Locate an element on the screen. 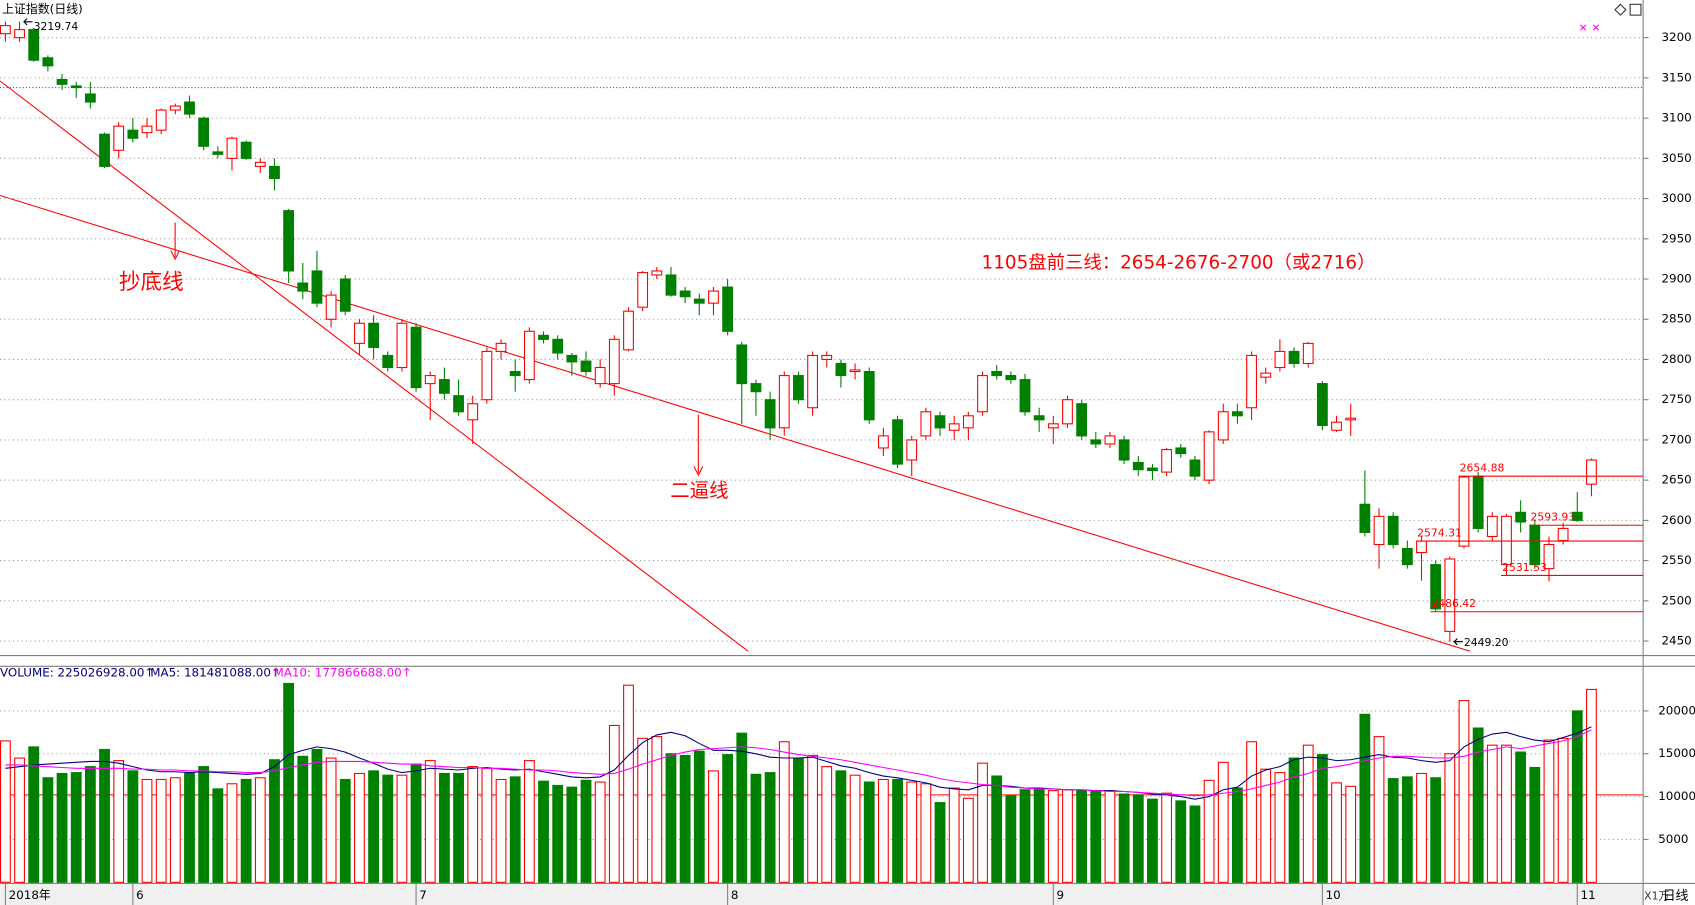 Image resolution: width=1695 pixels, height=905 pixels. x-tick-label: 11 is located at coordinates (1588, 895).